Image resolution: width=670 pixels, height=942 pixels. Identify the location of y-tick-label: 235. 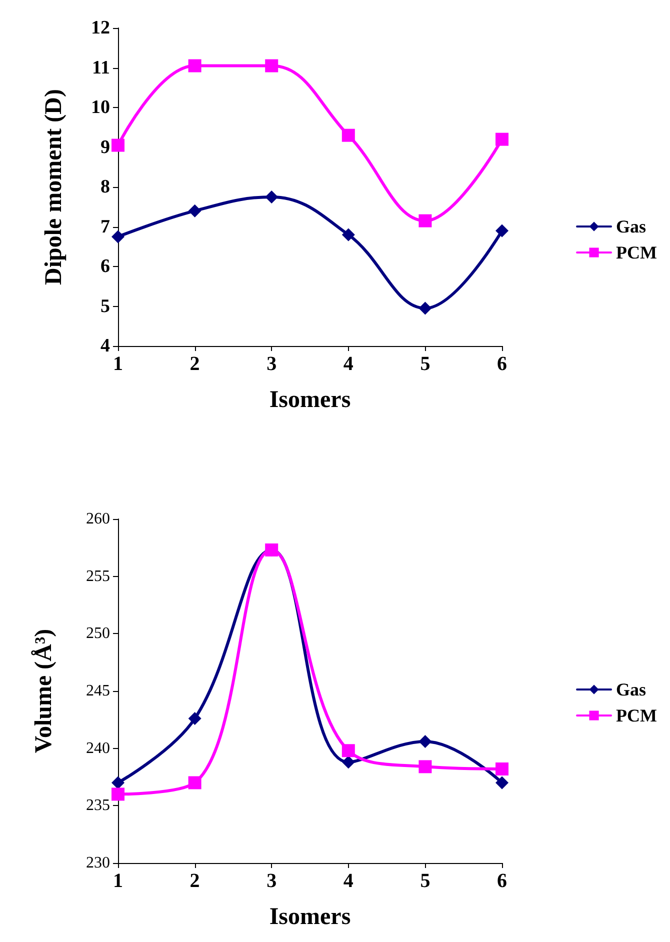
(98, 805).